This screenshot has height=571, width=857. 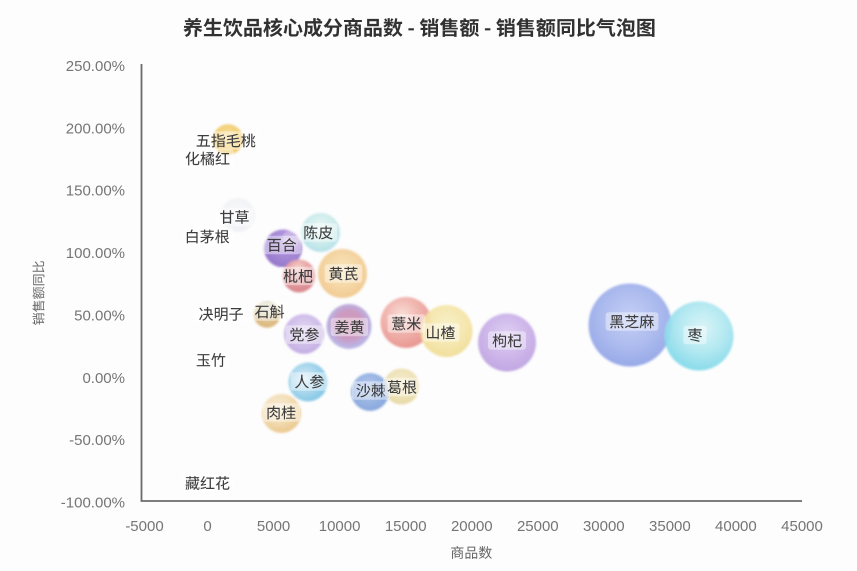 I want to click on svg-text: 35000, so click(x=670, y=526).